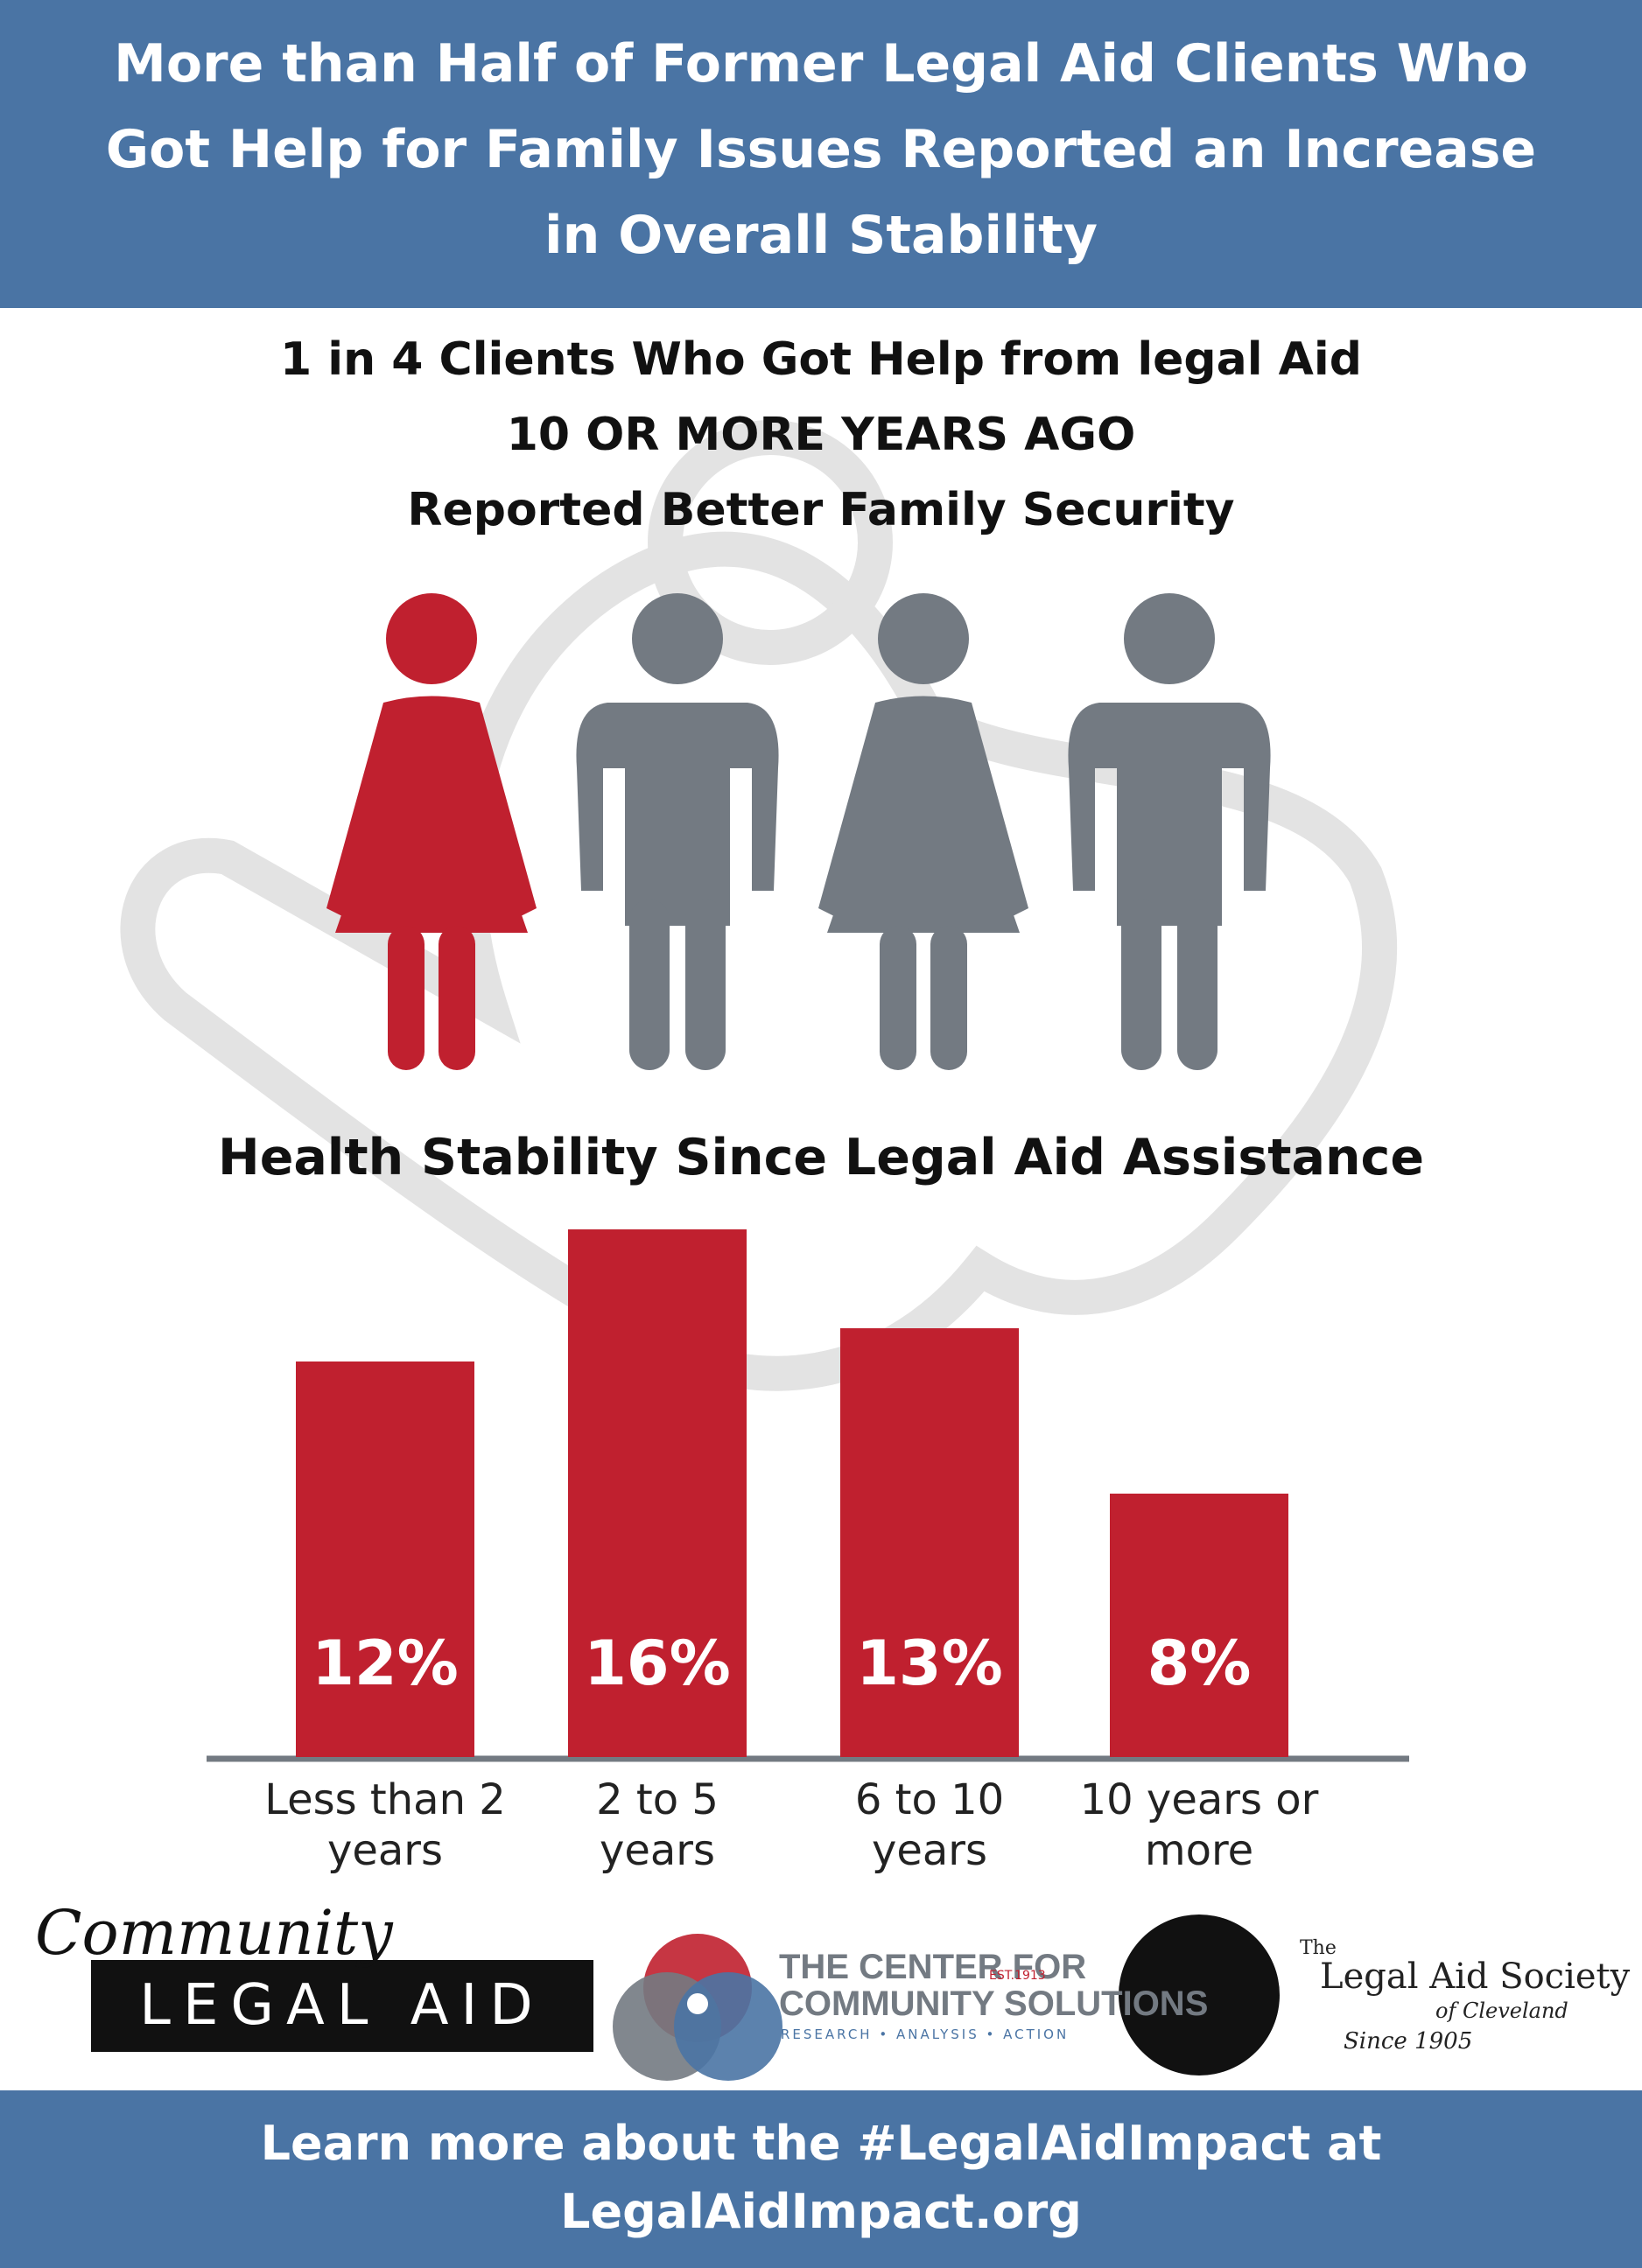  I want to click on logo-seal, so click(1199, 1995).